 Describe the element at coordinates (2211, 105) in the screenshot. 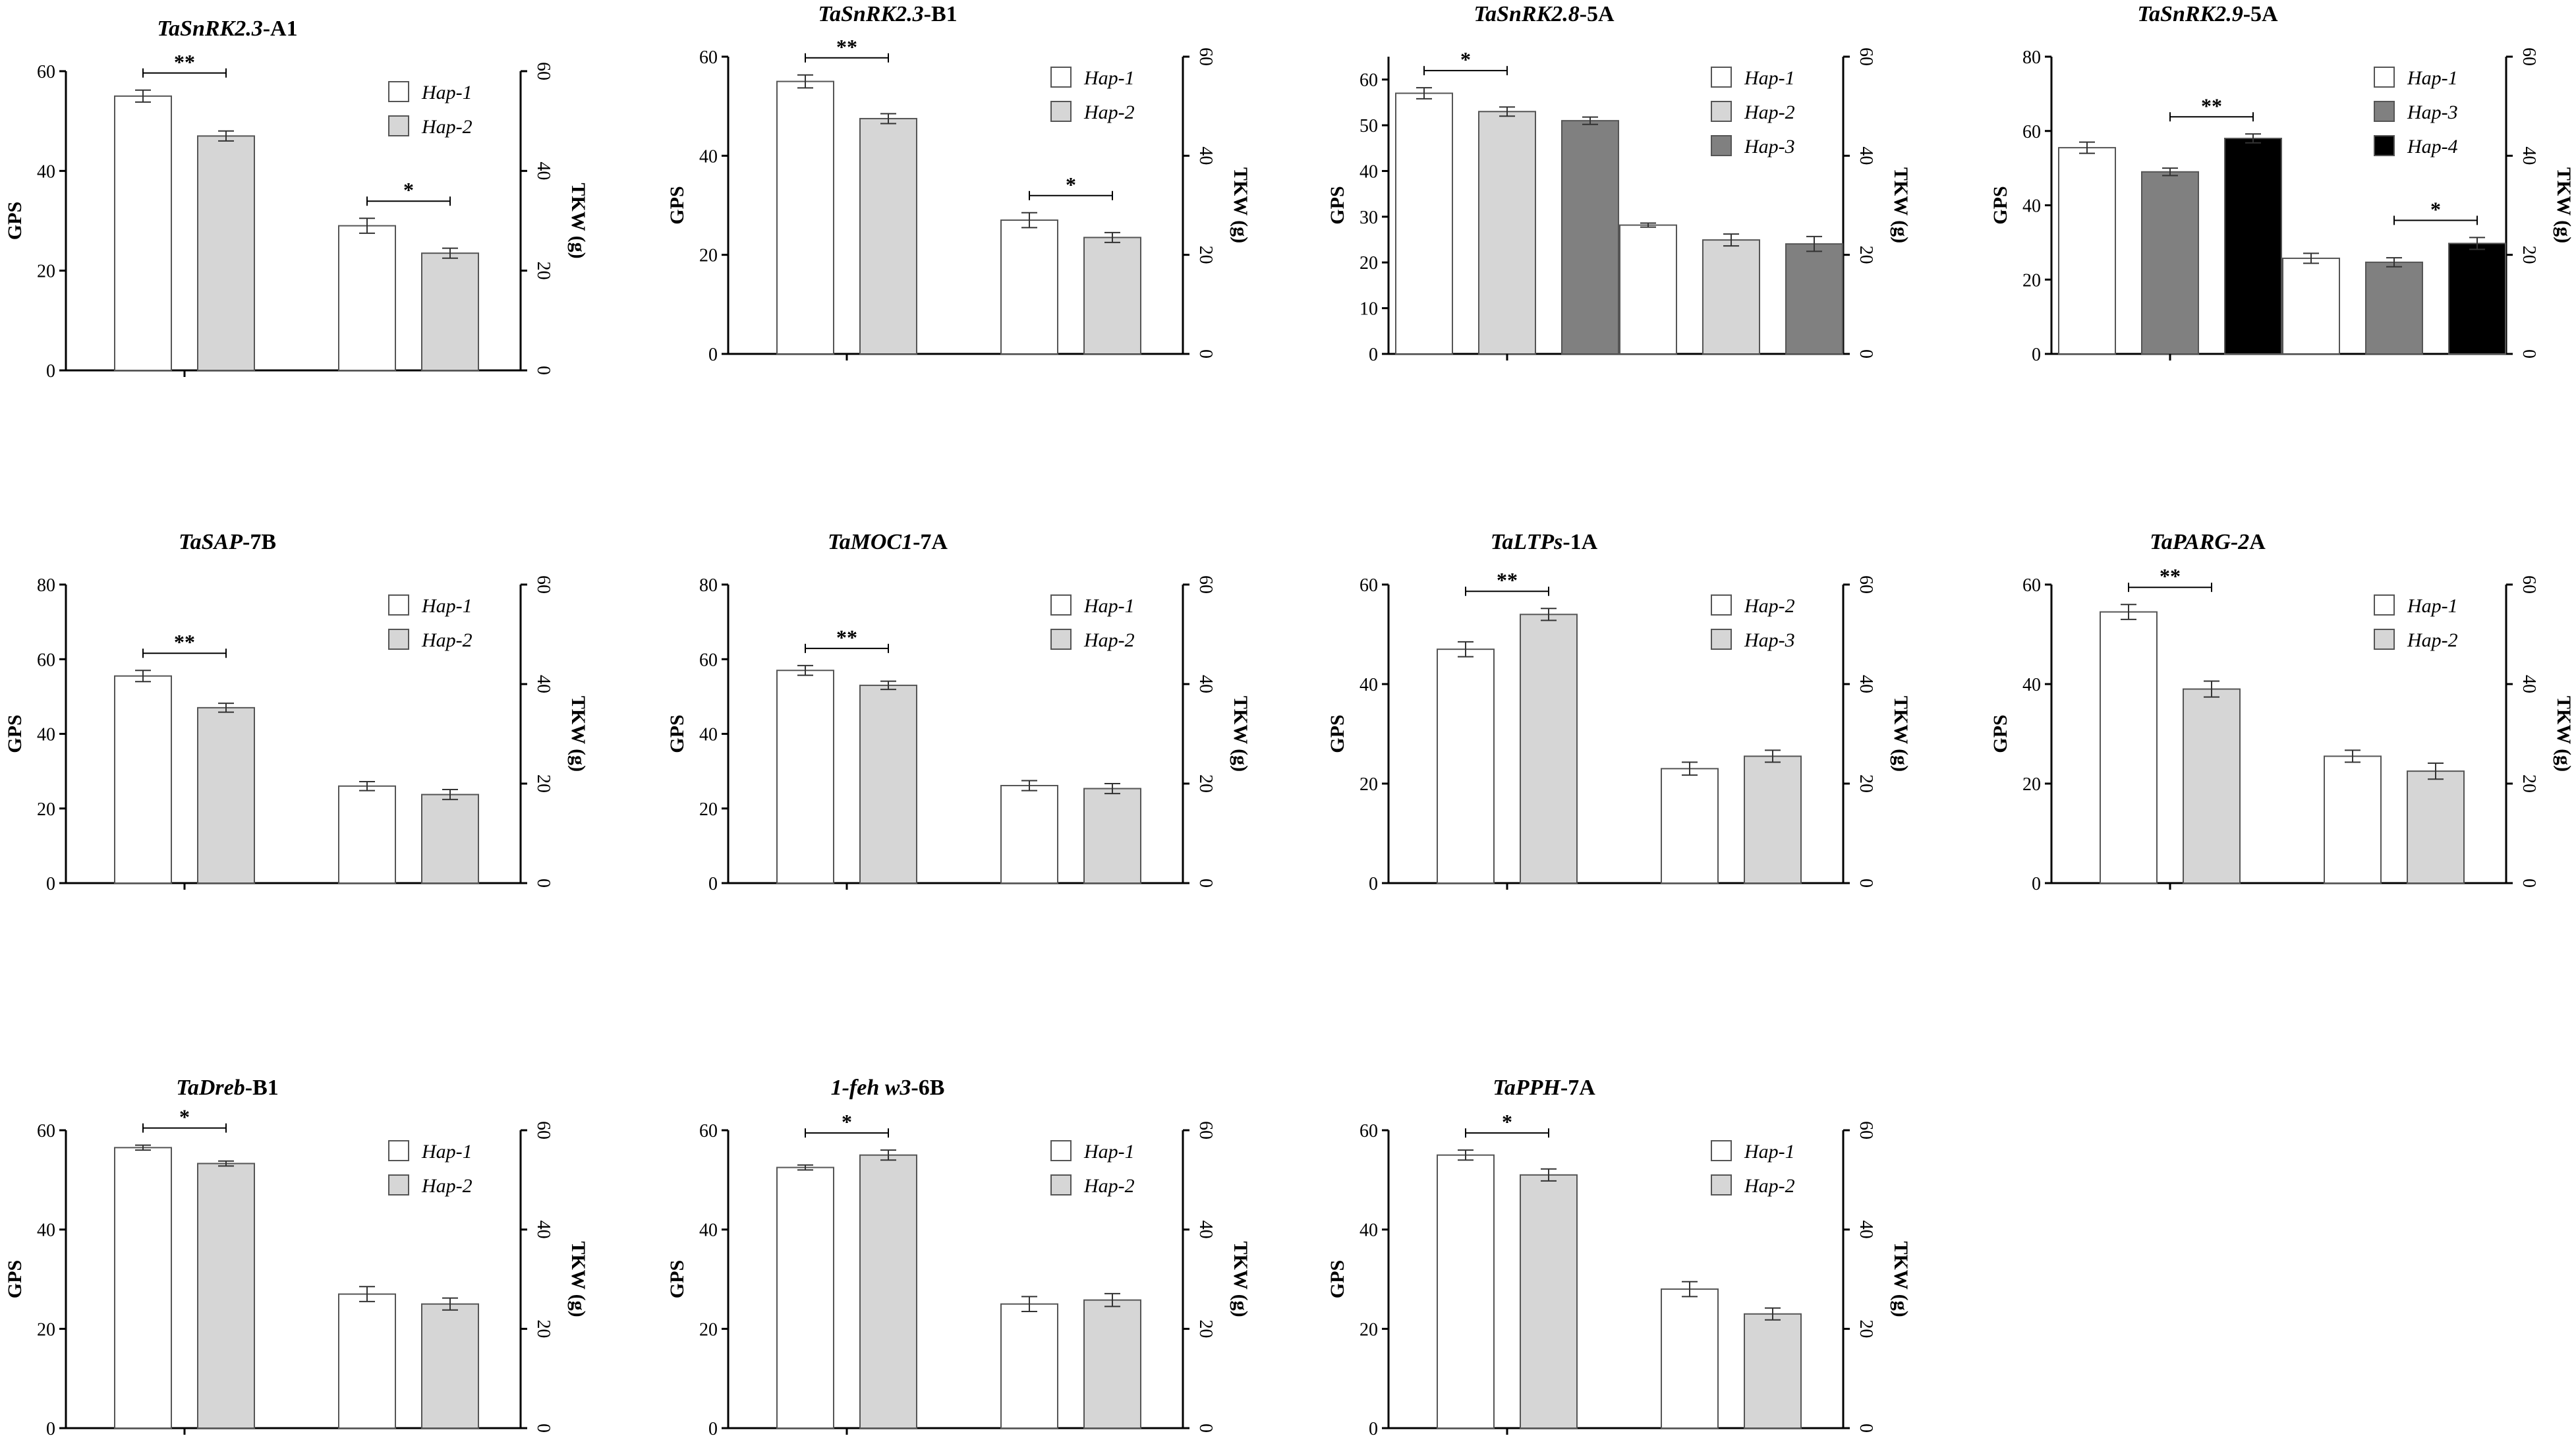

I see `significance-label: **` at that location.